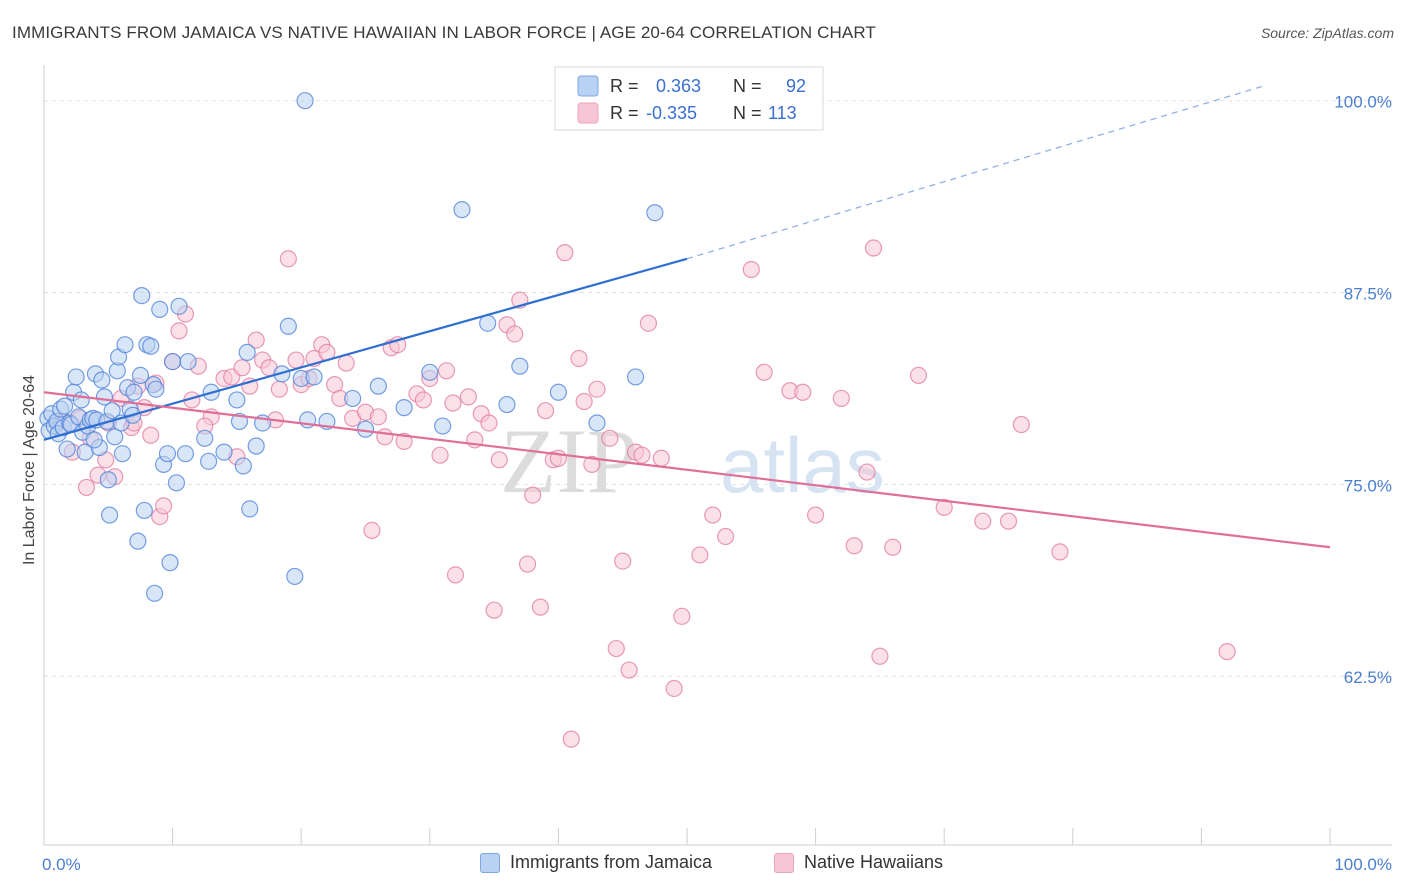  What do you see at coordinates (784, 862) in the screenshot?
I see `legend-swatch-hawaiians` at bounding box center [784, 862].